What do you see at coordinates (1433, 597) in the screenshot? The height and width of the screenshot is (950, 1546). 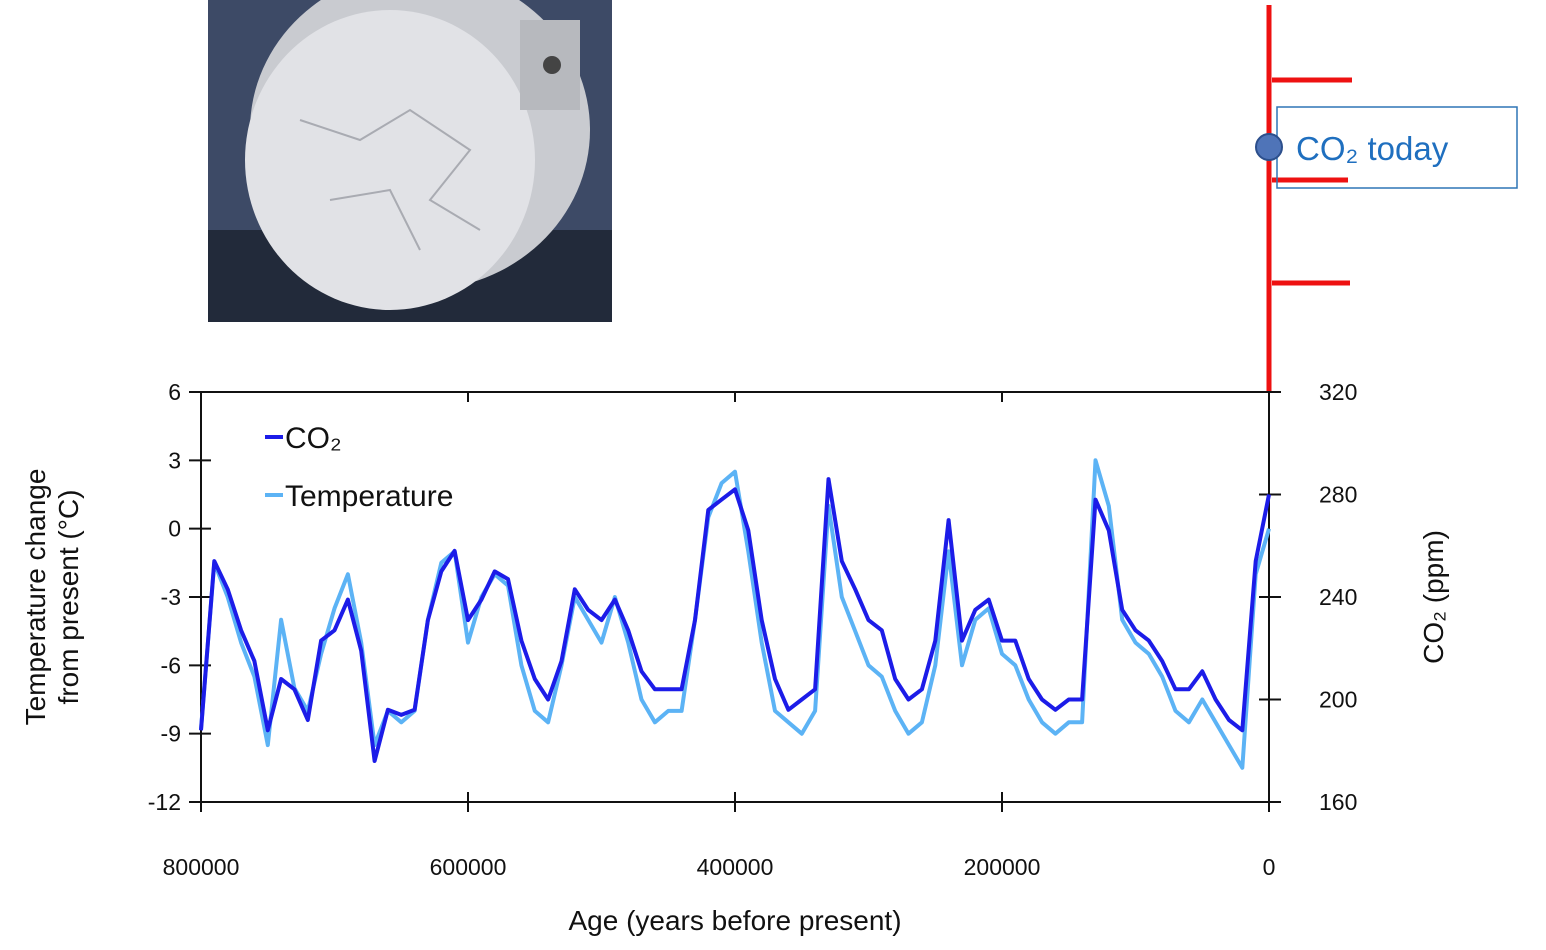 I see `y2-axis-label: CO₂ (ppm)` at bounding box center [1433, 597].